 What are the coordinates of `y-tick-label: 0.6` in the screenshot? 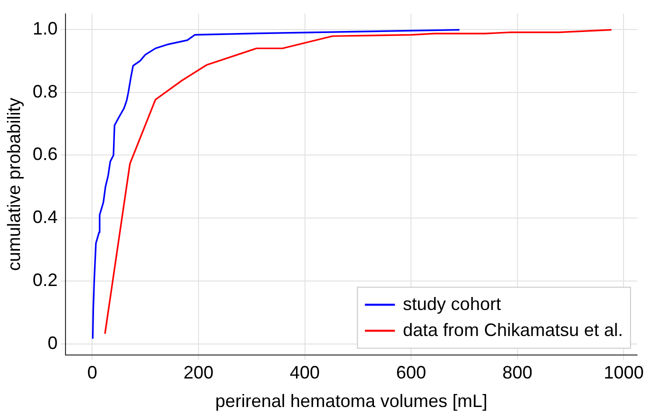 It's located at (45, 154).